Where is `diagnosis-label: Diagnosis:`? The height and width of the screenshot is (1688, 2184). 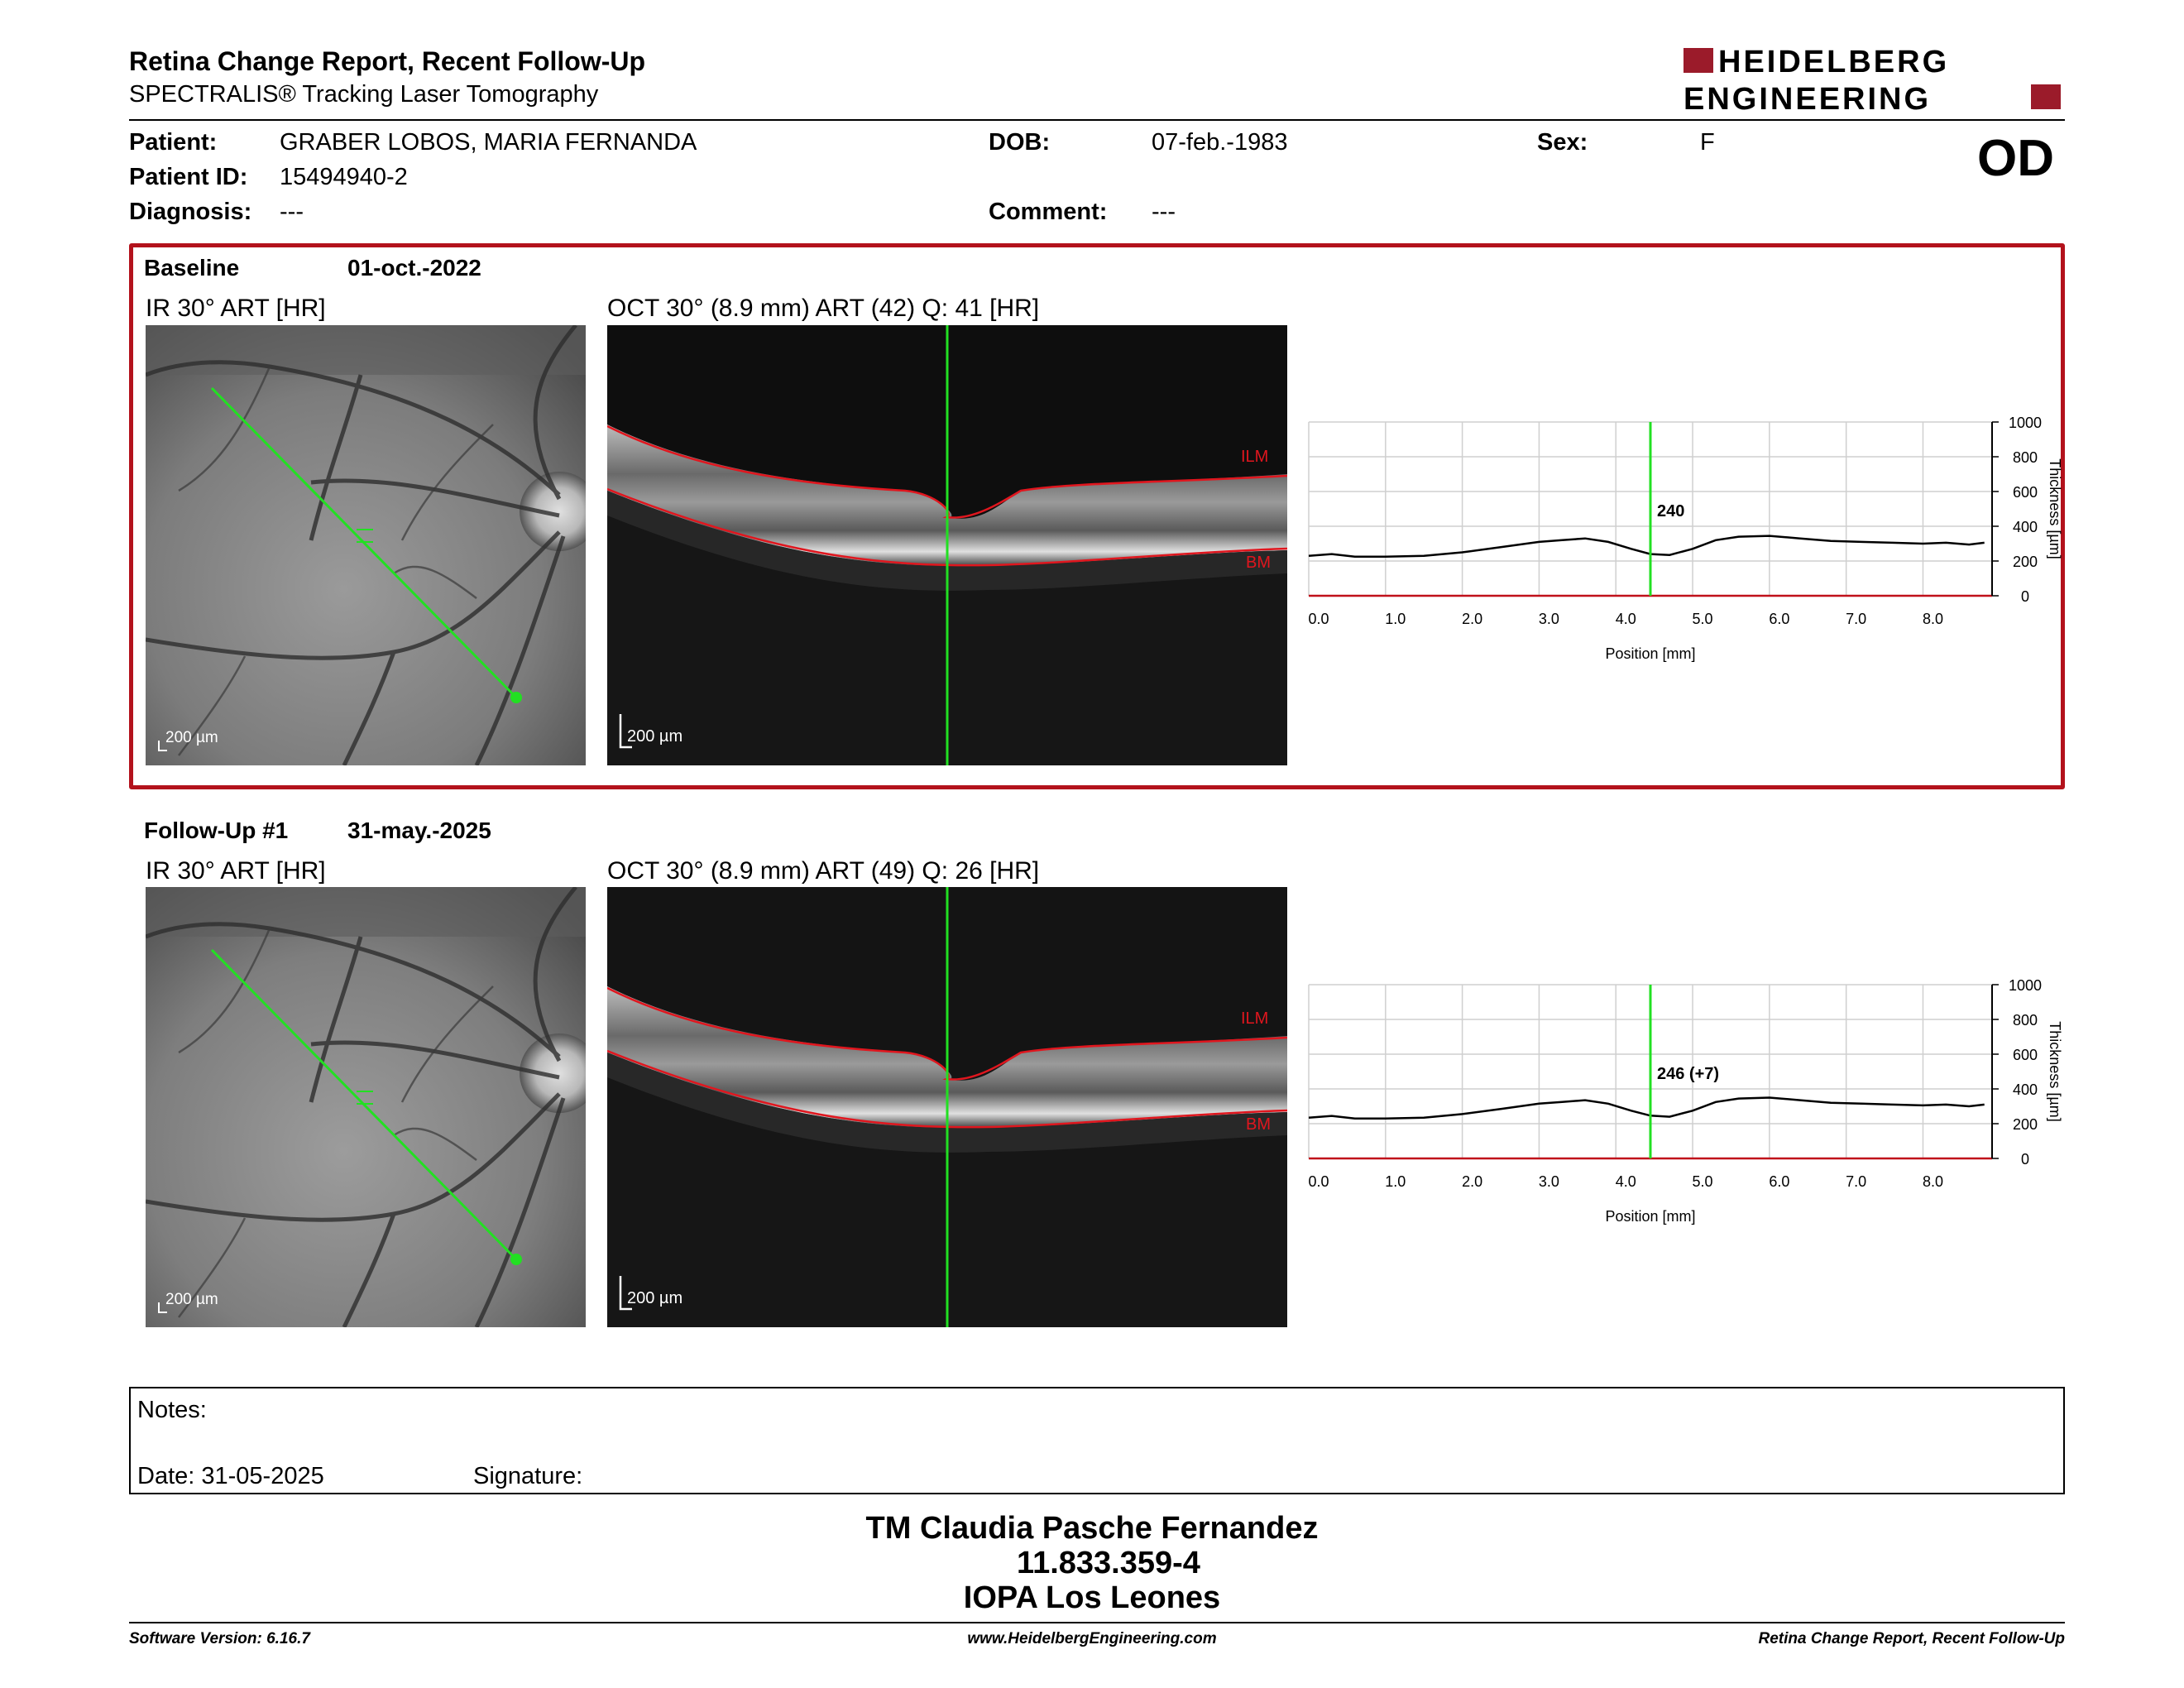 diagnosis-label: Diagnosis: is located at coordinates (190, 212).